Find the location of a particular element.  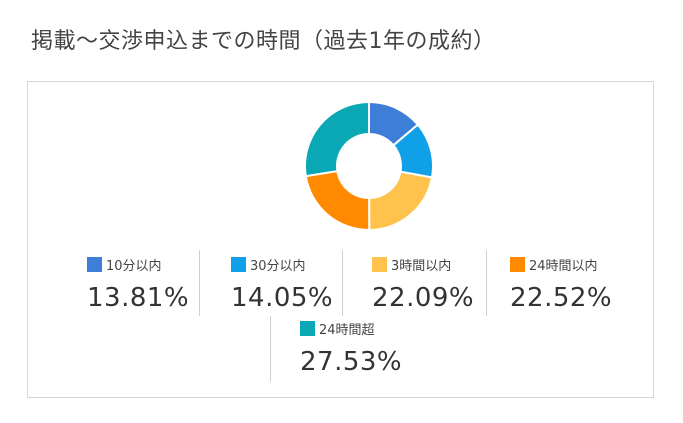

donut-chart is located at coordinates (369, 166).